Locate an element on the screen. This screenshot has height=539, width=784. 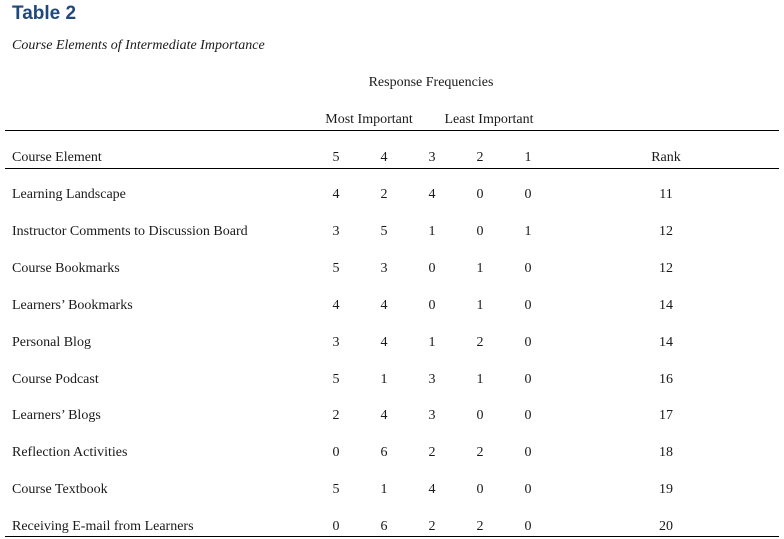
cell-course-element: Course Textbook is located at coordinates (60, 489).